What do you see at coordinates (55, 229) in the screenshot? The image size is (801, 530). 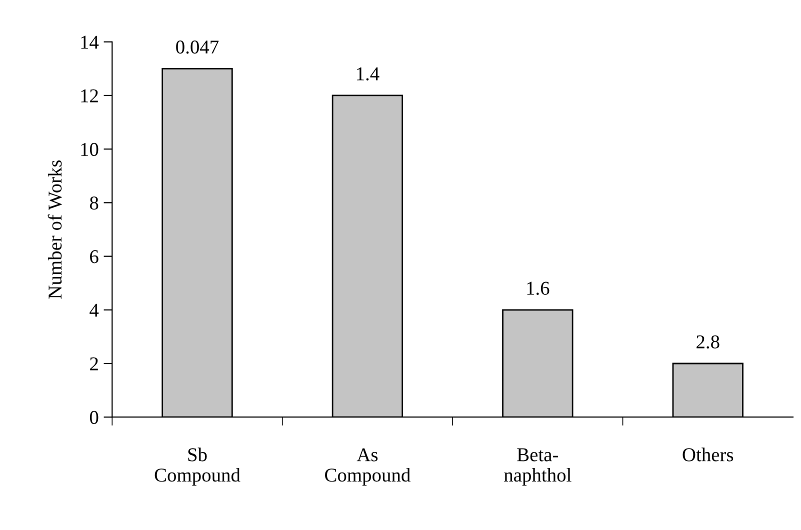 I see `y-axis-title: Number of Works` at bounding box center [55, 229].